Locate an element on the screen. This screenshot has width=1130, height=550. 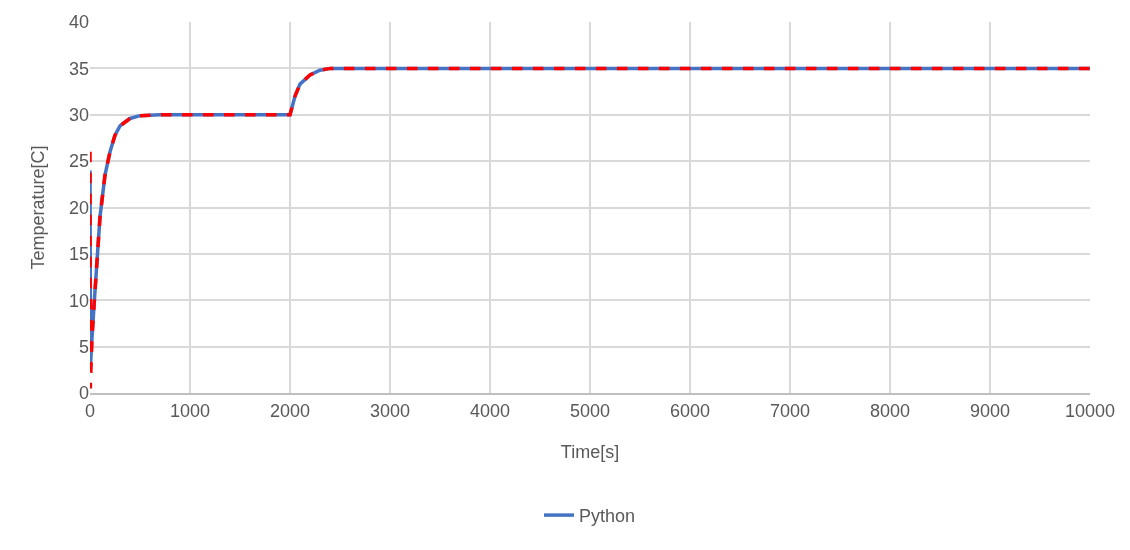
x-tick-label: 5000 is located at coordinates (590, 410).